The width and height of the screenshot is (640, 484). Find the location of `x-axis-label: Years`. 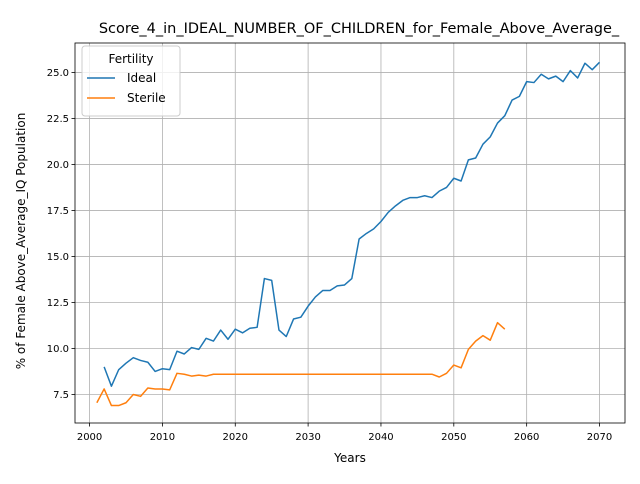

x-axis-label: Years is located at coordinates (349, 458).